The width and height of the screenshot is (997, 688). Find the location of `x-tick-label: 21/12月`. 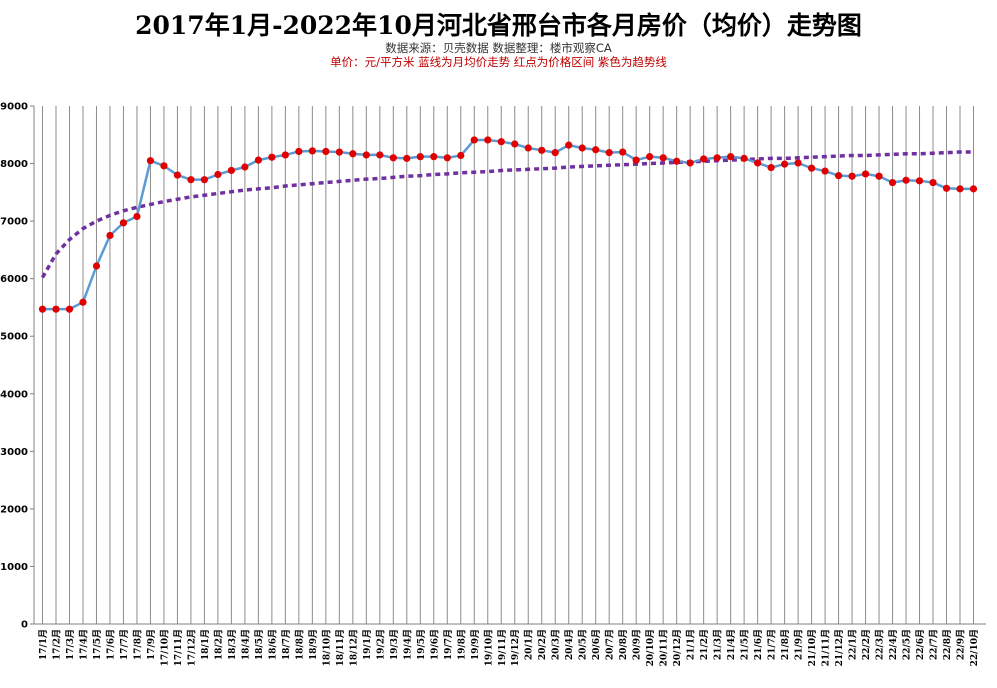

x-tick-label: 21/12月 is located at coordinates (839, 647).